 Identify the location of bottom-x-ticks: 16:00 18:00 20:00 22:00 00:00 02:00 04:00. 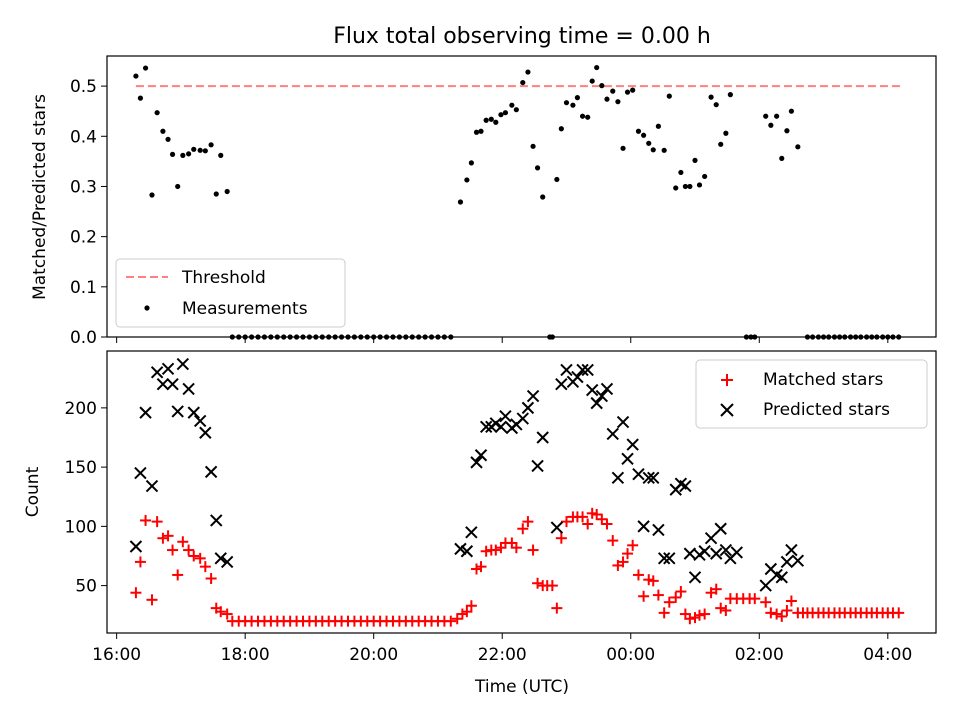
(502, 649).